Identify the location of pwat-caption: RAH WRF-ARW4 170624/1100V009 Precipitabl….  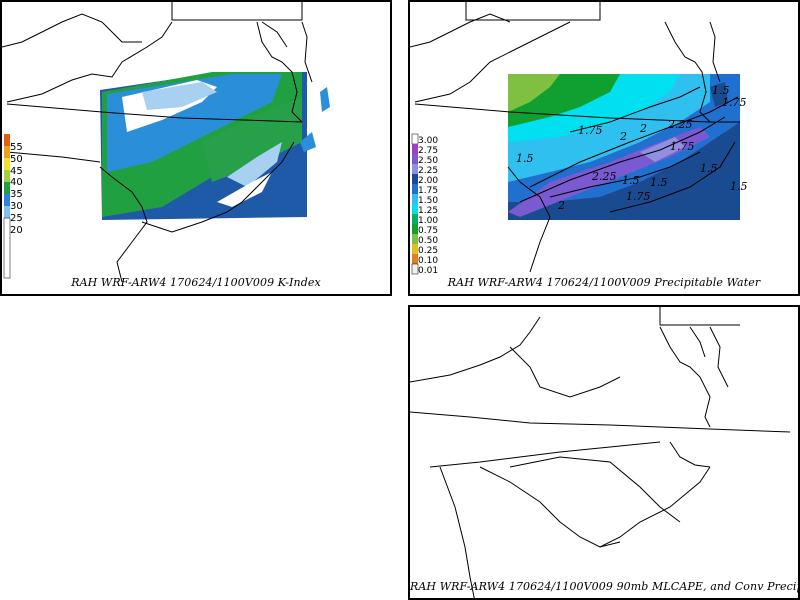
(604, 282).